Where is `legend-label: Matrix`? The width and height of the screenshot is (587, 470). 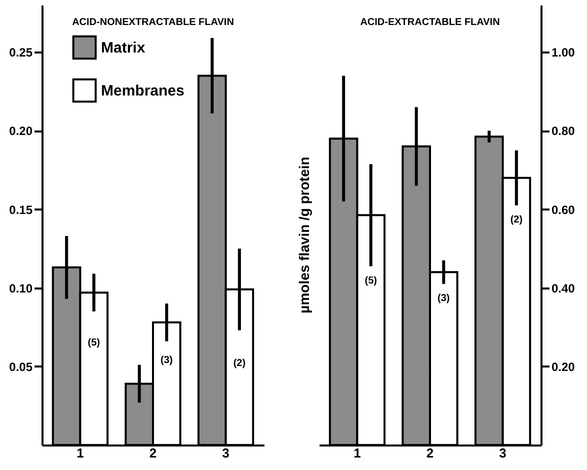
legend-label: Matrix is located at coordinates (123, 48).